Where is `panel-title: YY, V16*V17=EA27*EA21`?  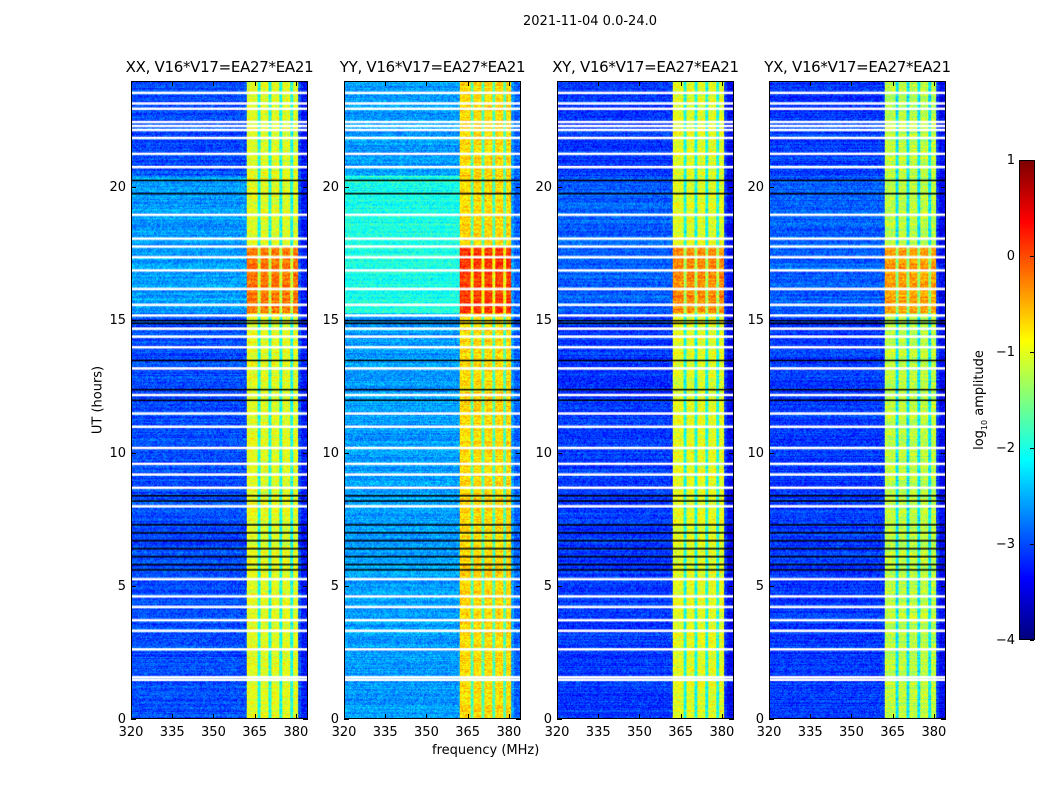 panel-title: YY, V16*V17=EA27*EA21 is located at coordinates (432, 67).